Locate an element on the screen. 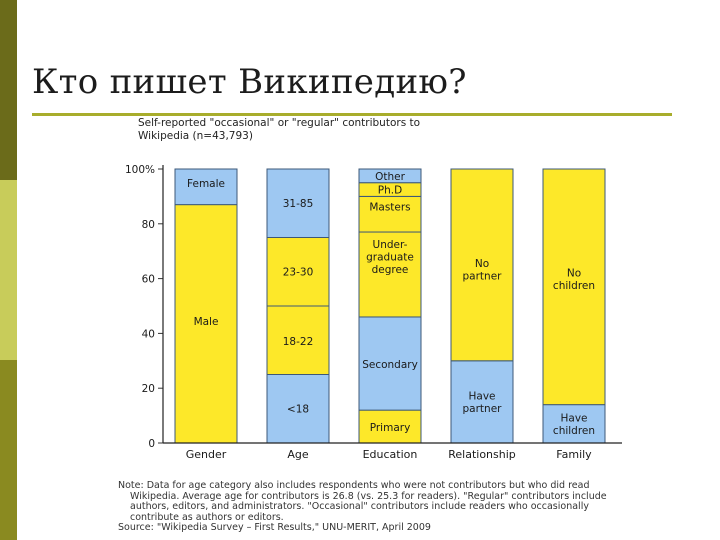 This screenshot has width=720, height=540. y-tick-label: 40 is located at coordinates (148, 334).